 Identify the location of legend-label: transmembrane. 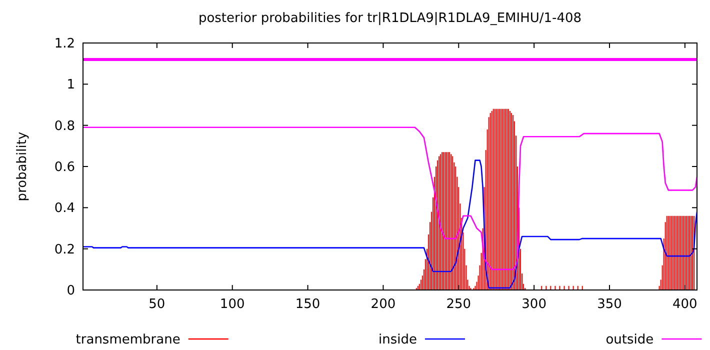
(128, 340).